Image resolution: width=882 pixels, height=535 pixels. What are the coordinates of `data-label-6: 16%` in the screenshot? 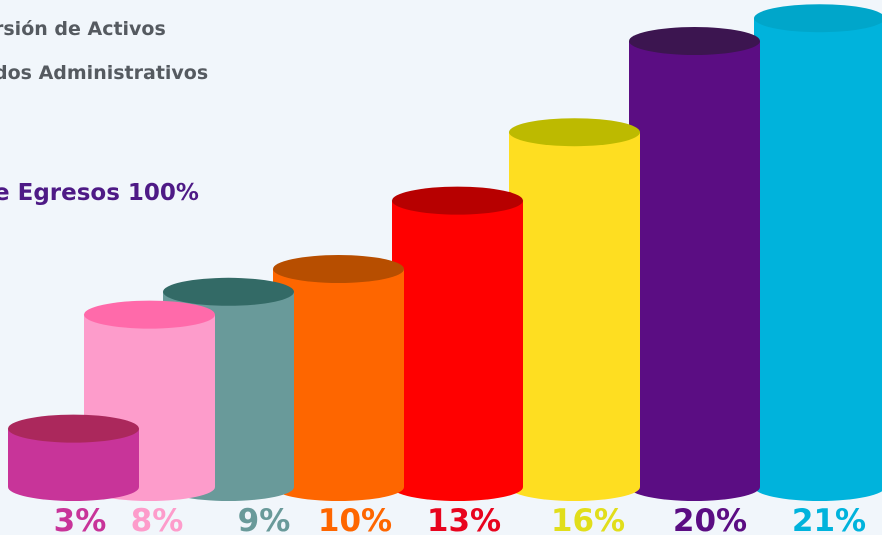 It's located at (588, 519).